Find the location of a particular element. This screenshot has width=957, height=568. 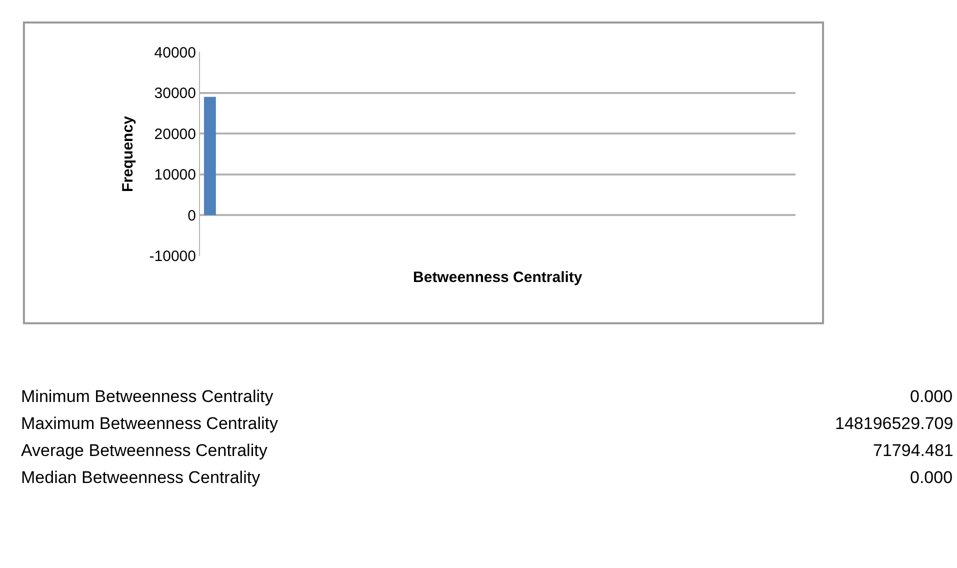

y-tick-label: 20000 is located at coordinates (175, 134).